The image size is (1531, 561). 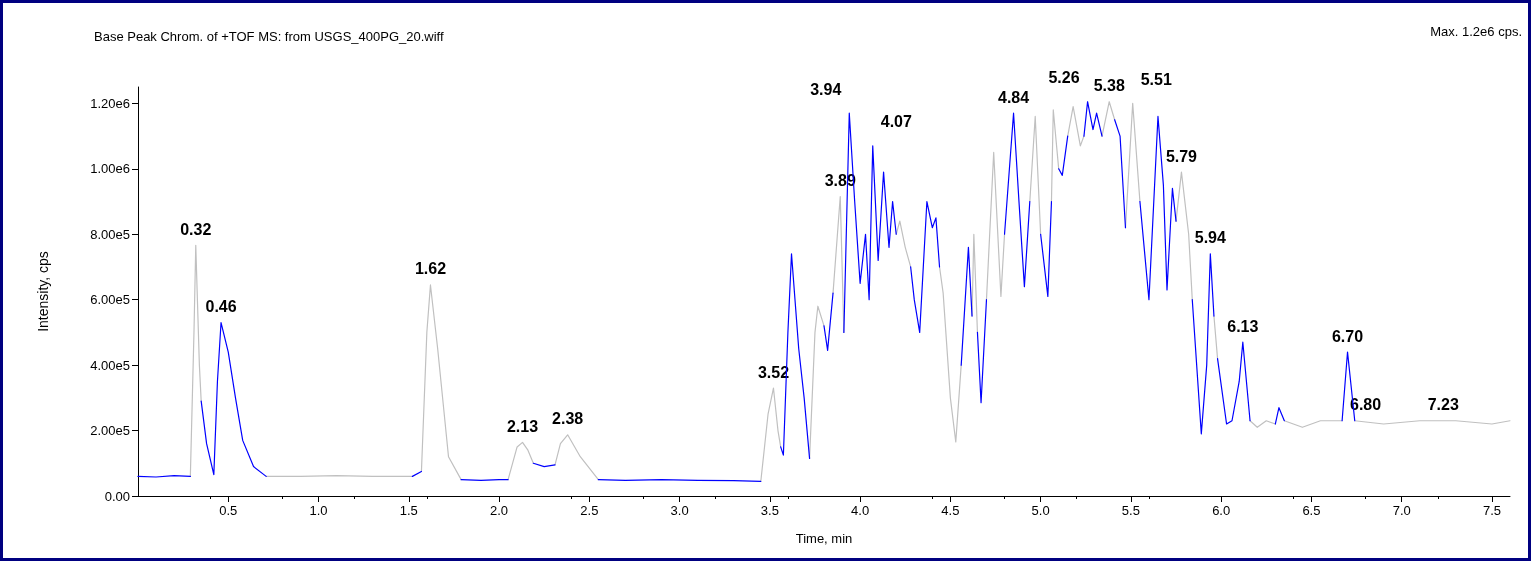 I want to click on annotation: 0.32, so click(x=196, y=229).